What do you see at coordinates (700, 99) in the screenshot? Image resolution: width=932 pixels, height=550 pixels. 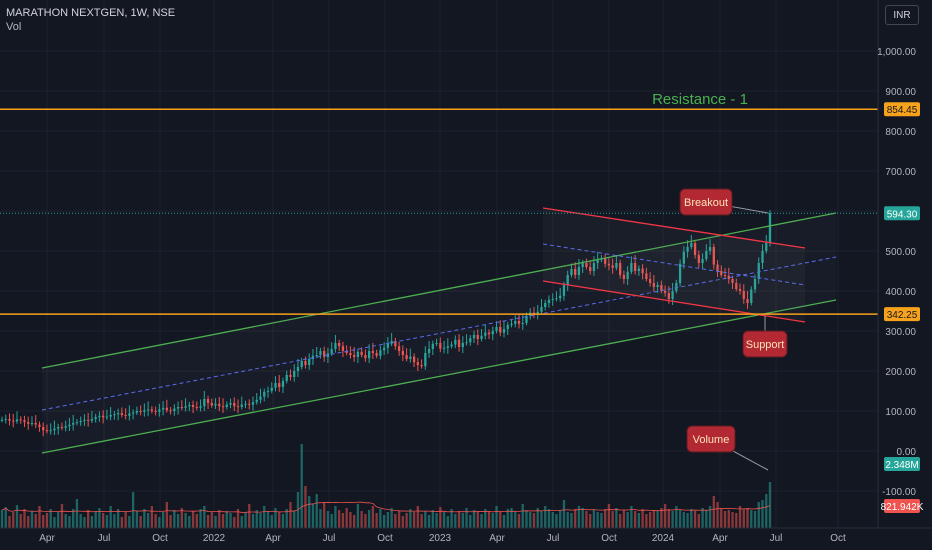 I see `resistance-annotation: Resistance - 1` at bounding box center [700, 99].